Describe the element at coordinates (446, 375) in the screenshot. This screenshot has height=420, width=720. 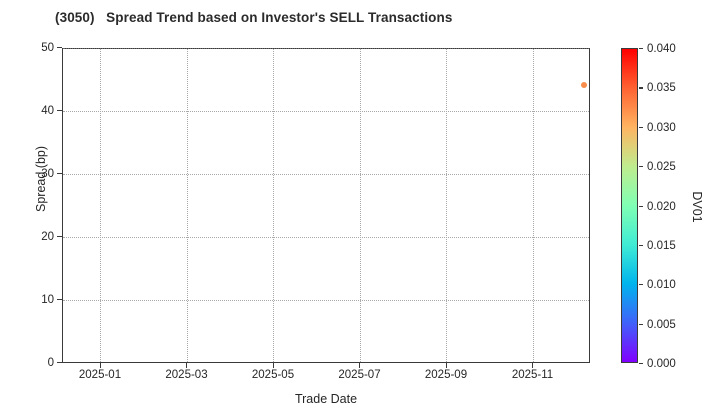
I see `x-tick-label: 2025-09` at that location.